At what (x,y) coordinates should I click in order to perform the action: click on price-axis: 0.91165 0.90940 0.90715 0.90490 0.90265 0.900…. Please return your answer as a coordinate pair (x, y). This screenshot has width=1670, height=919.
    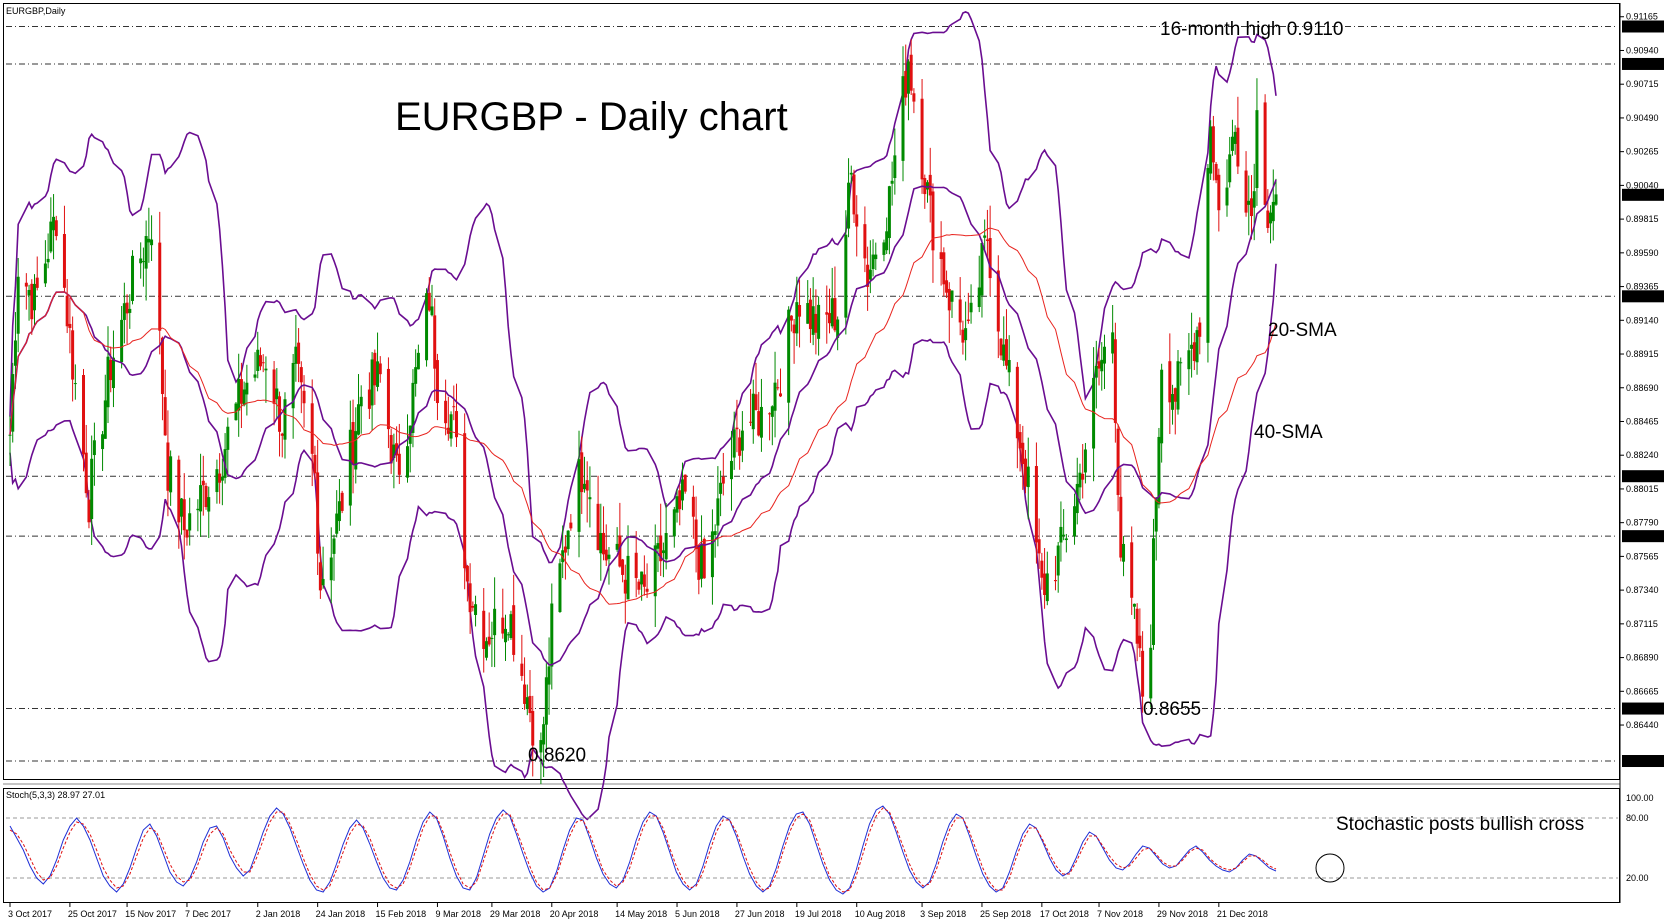
    Looking at the image, I should click on (1639, 371).